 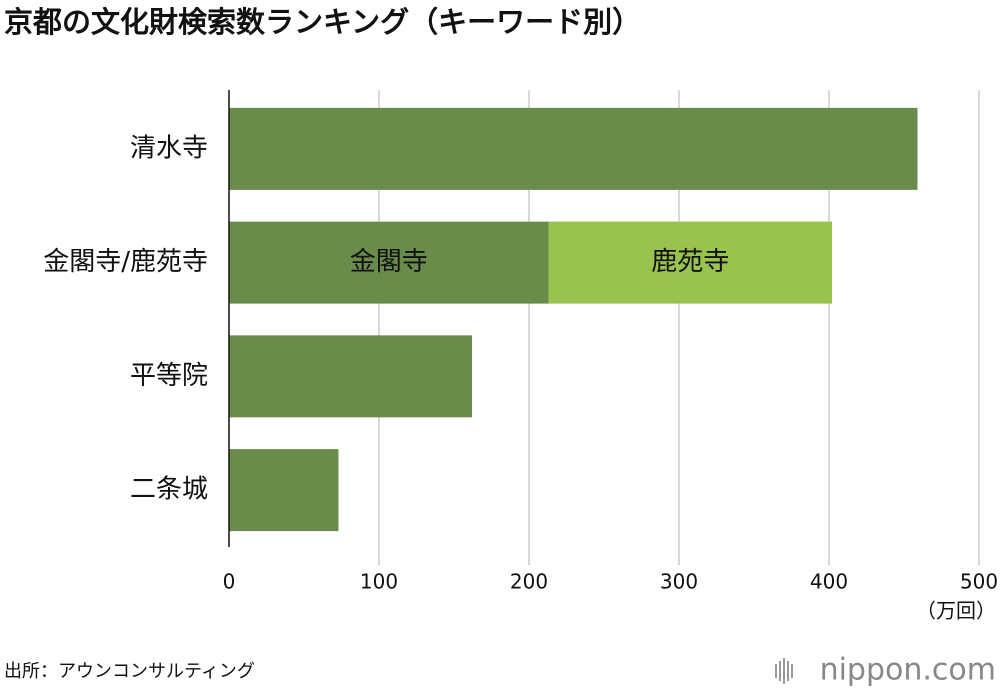 I want to click on x-tick-label: 0, so click(x=229, y=582).